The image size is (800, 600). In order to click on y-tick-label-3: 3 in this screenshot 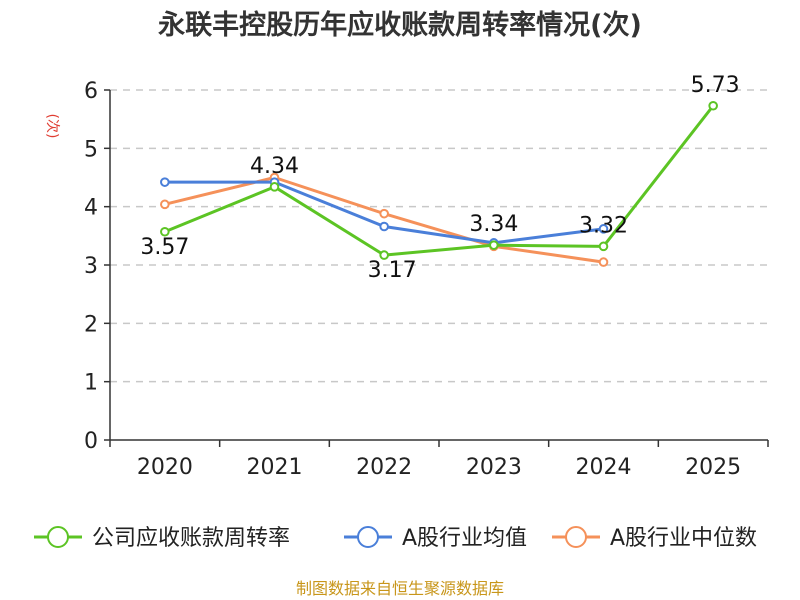, I will do `click(91, 266)`.